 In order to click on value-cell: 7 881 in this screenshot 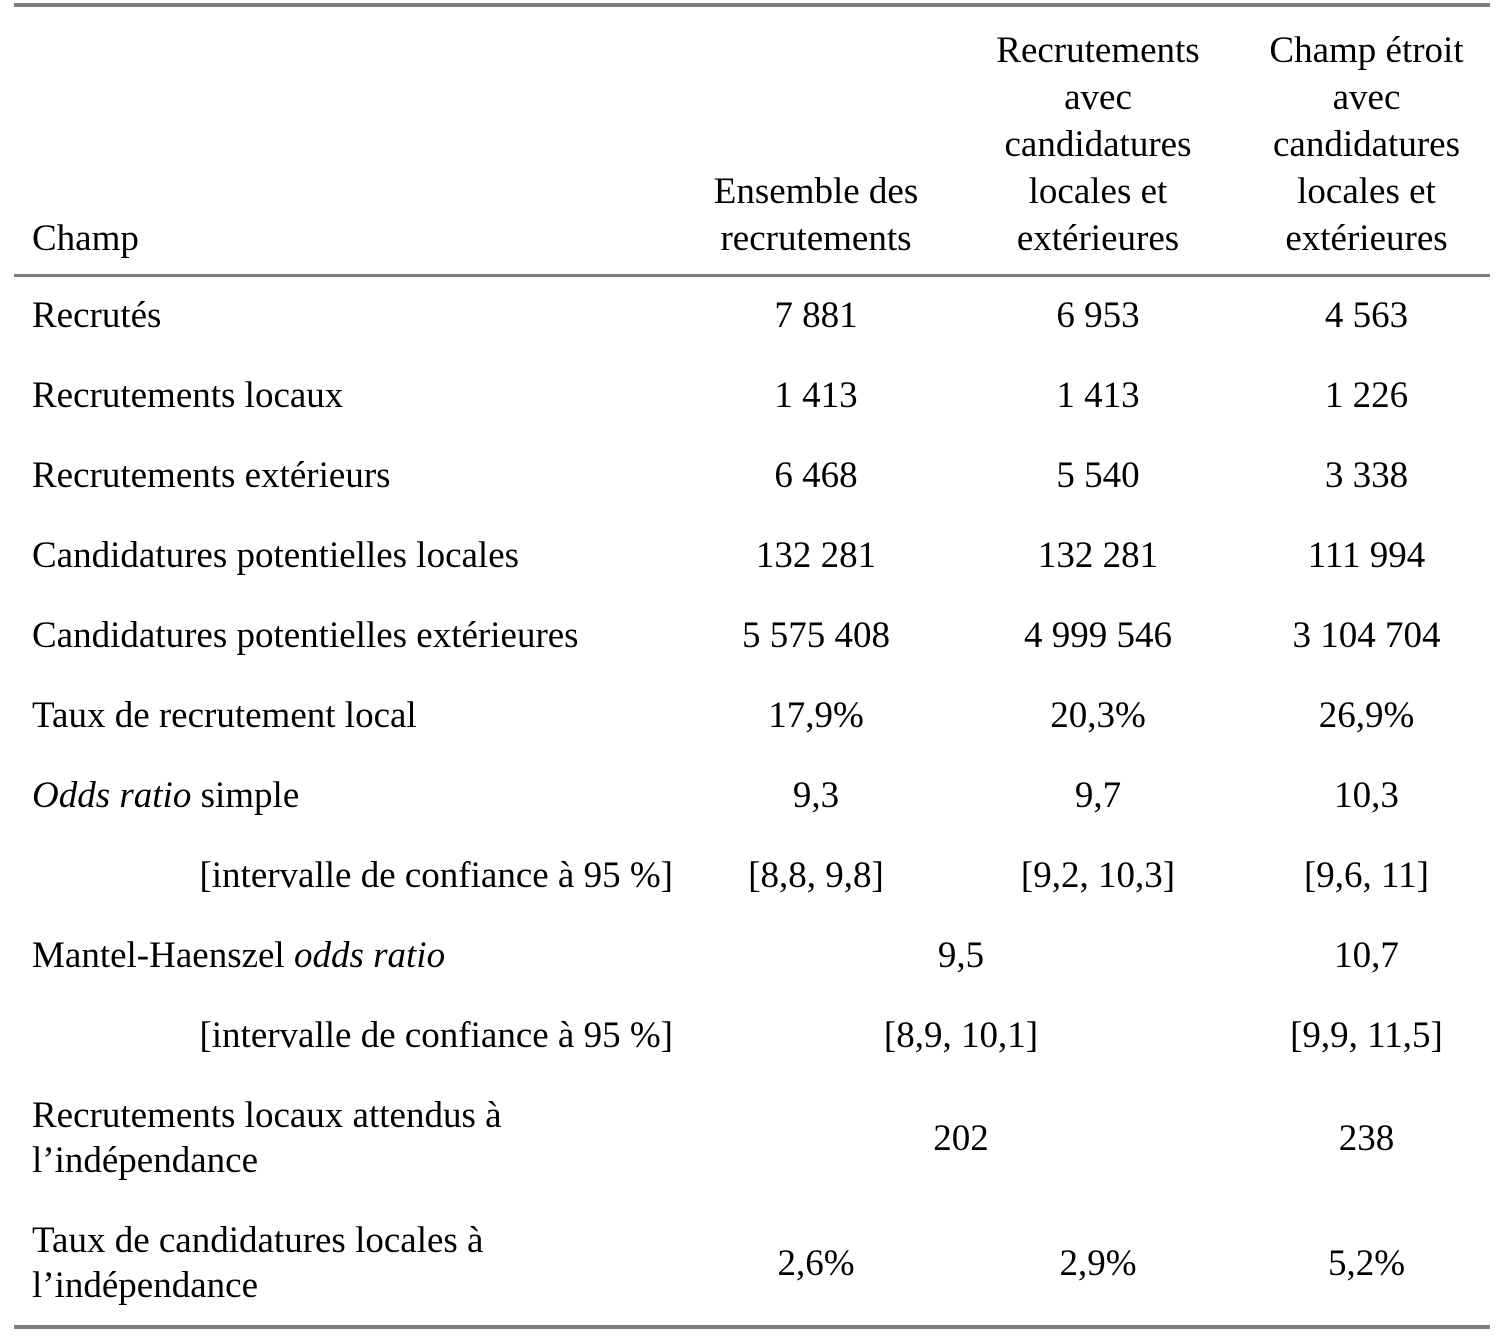, I will do `click(816, 316)`.